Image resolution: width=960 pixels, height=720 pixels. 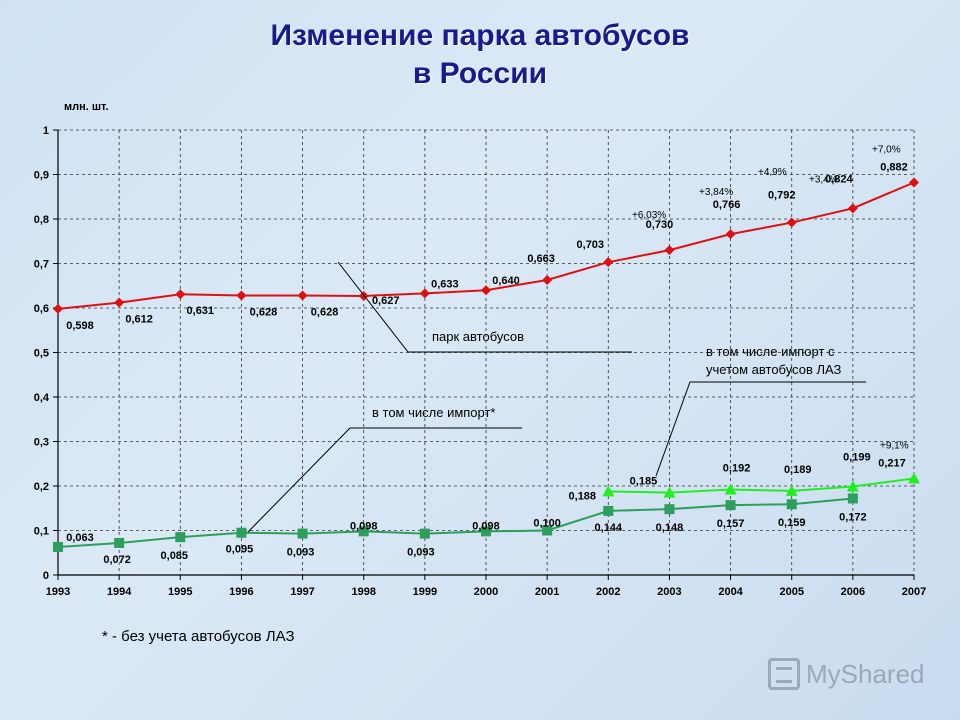 I want to click on x-tick-label: 2003, so click(x=669, y=592).